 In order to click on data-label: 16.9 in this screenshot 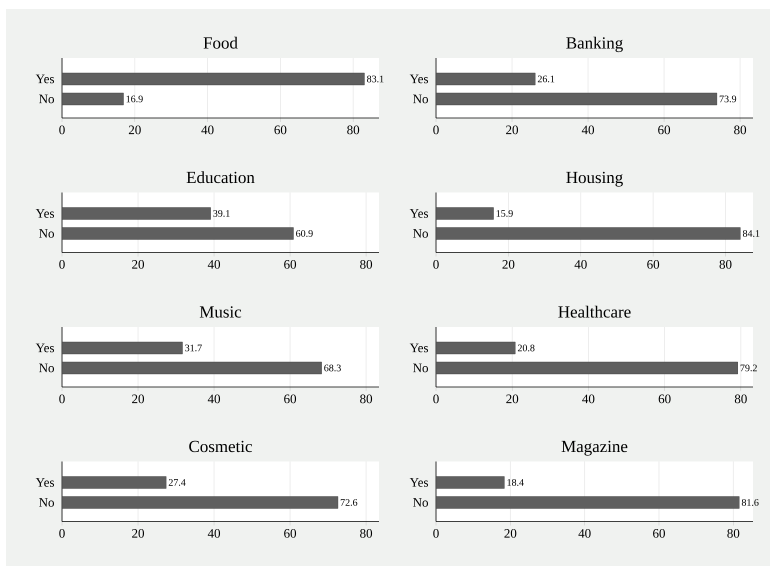, I will do `click(134, 99)`.